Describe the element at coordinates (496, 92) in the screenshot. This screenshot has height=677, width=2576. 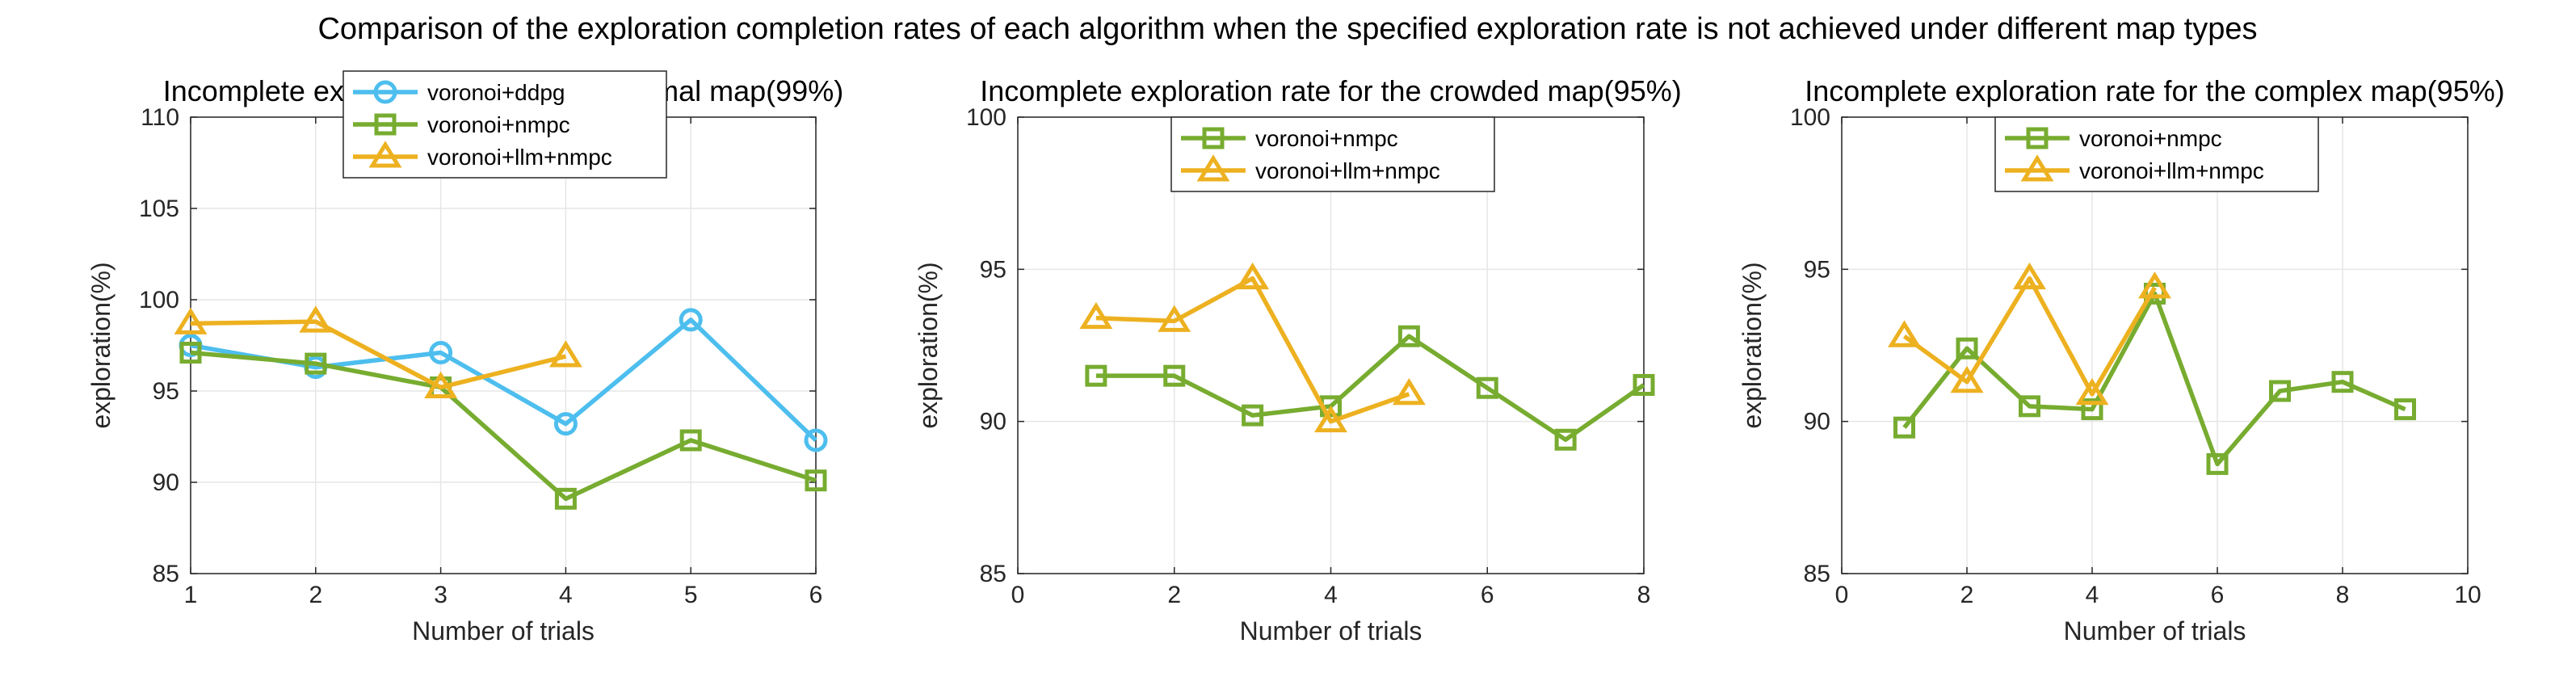
I see `legend-label: voronoi+ddpg` at that location.